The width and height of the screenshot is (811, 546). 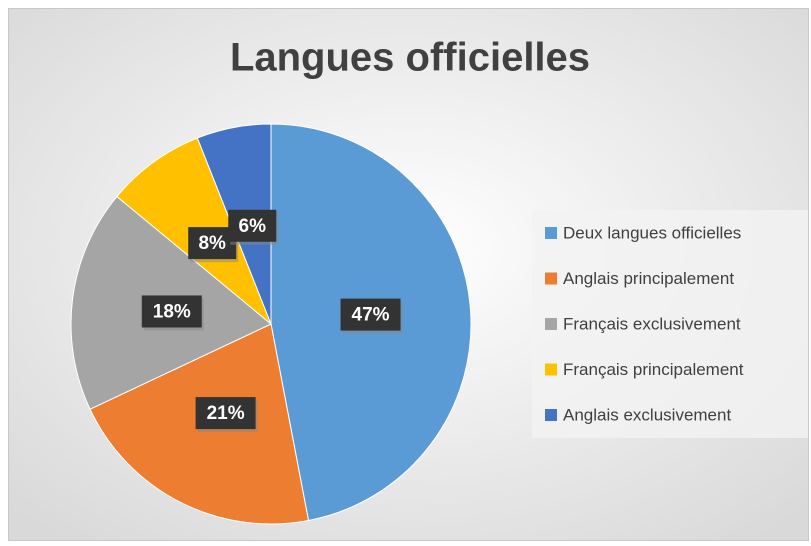 I want to click on legend-label: Anglais principalement, so click(x=648, y=278).